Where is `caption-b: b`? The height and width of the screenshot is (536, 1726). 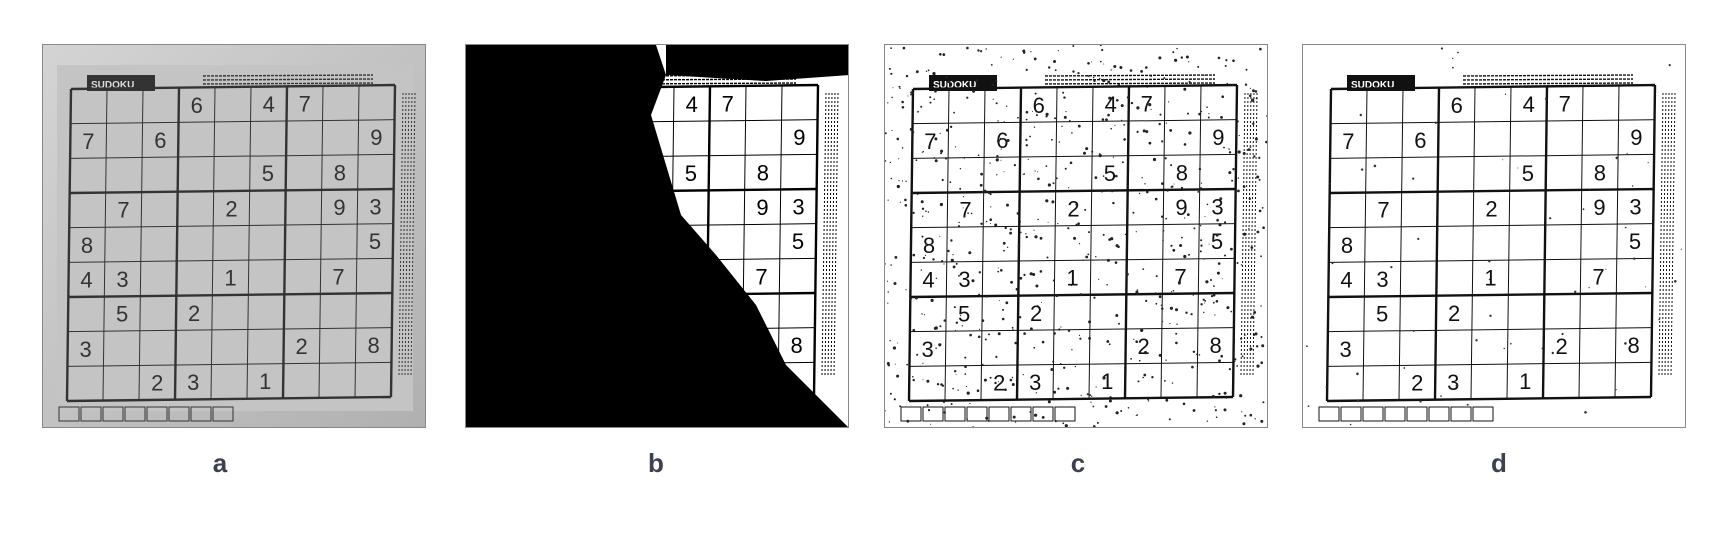 caption-b: b is located at coordinates (656, 463).